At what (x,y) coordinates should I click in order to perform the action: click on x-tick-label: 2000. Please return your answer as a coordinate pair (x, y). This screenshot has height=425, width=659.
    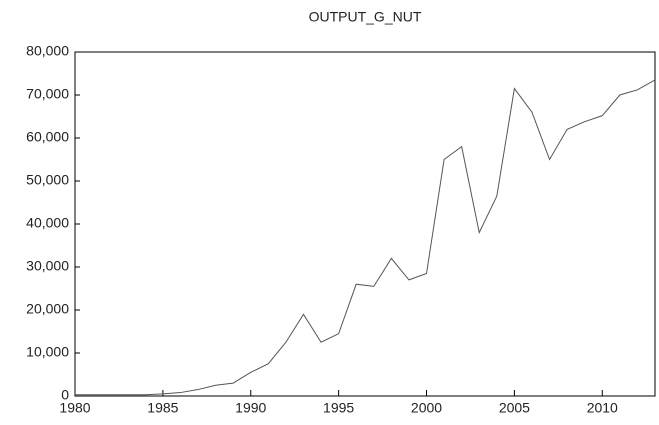
    Looking at the image, I should click on (426, 408).